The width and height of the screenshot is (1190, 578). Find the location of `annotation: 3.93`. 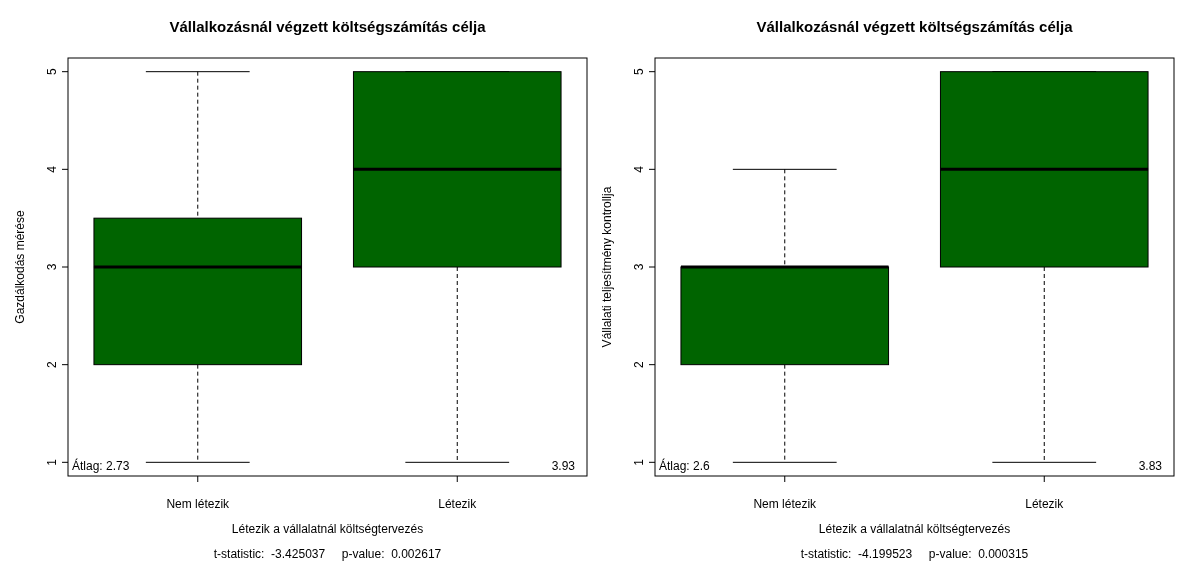

annotation: 3.93 is located at coordinates (563, 466).